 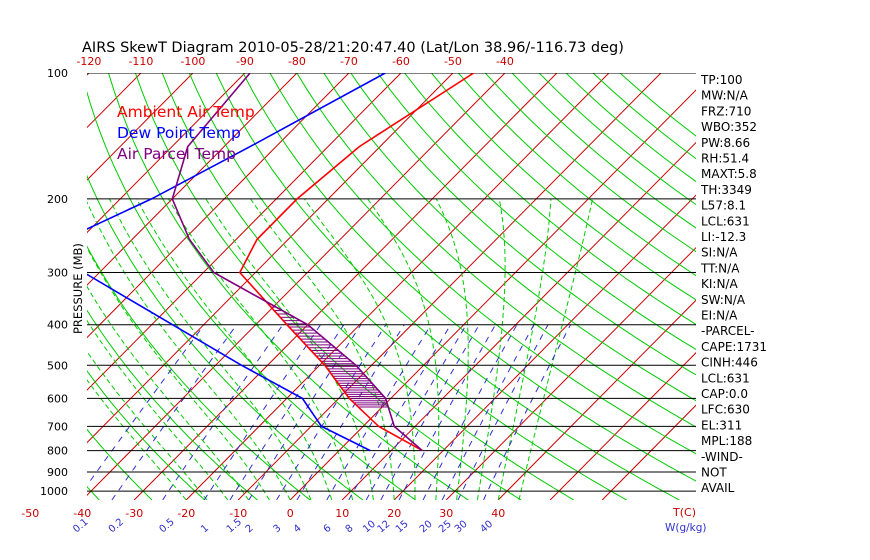 What do you see at coordinates (719, 284) in the screenshot?
I see `stat-line: KI:N/A` at bounding box center [719, 284].